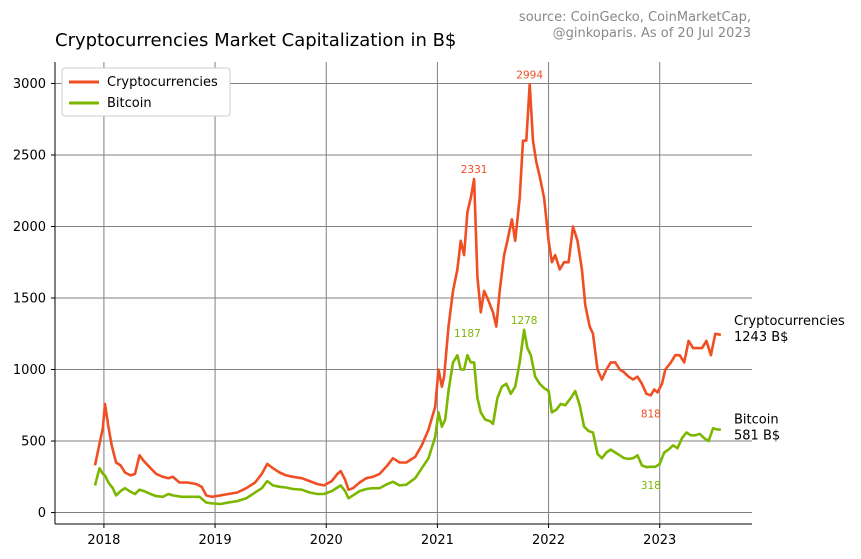 Image resolution: width=861 pixels, height=559 pixels. What do you see at coordinates (437, 540) in the screenshot?
I see `x-tick-label: 2021` at bounding box center [437, 540].